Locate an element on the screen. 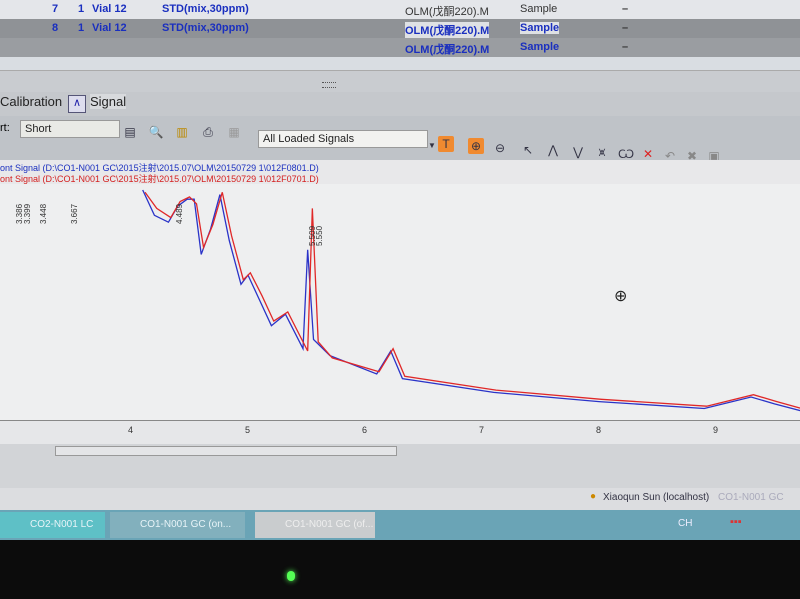 The image size is (800, 599). lock-icon: ▣ is located at coordinates (714, 156).